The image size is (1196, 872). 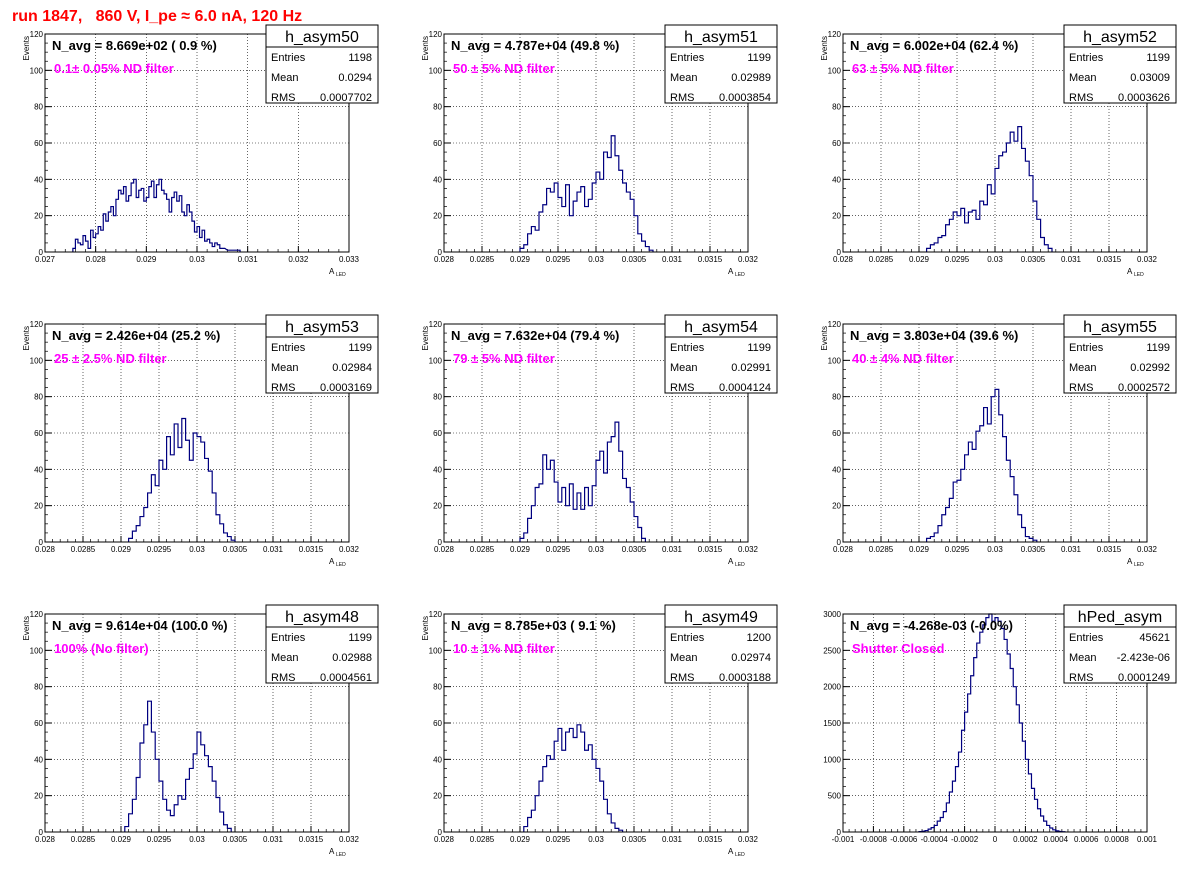 What do you see at coordinates (1025, 839) in the screenshot?
I see `x-tick-label: 0.0002` at bounding box center [1025, 839].